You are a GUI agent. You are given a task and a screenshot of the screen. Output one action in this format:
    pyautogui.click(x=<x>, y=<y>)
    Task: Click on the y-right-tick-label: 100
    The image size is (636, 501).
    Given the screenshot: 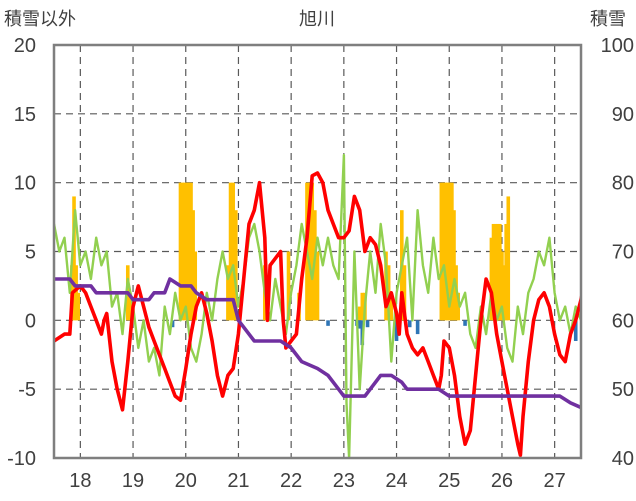 What is the action you would take?
    pyautogui.click(x=617, y=46)
    